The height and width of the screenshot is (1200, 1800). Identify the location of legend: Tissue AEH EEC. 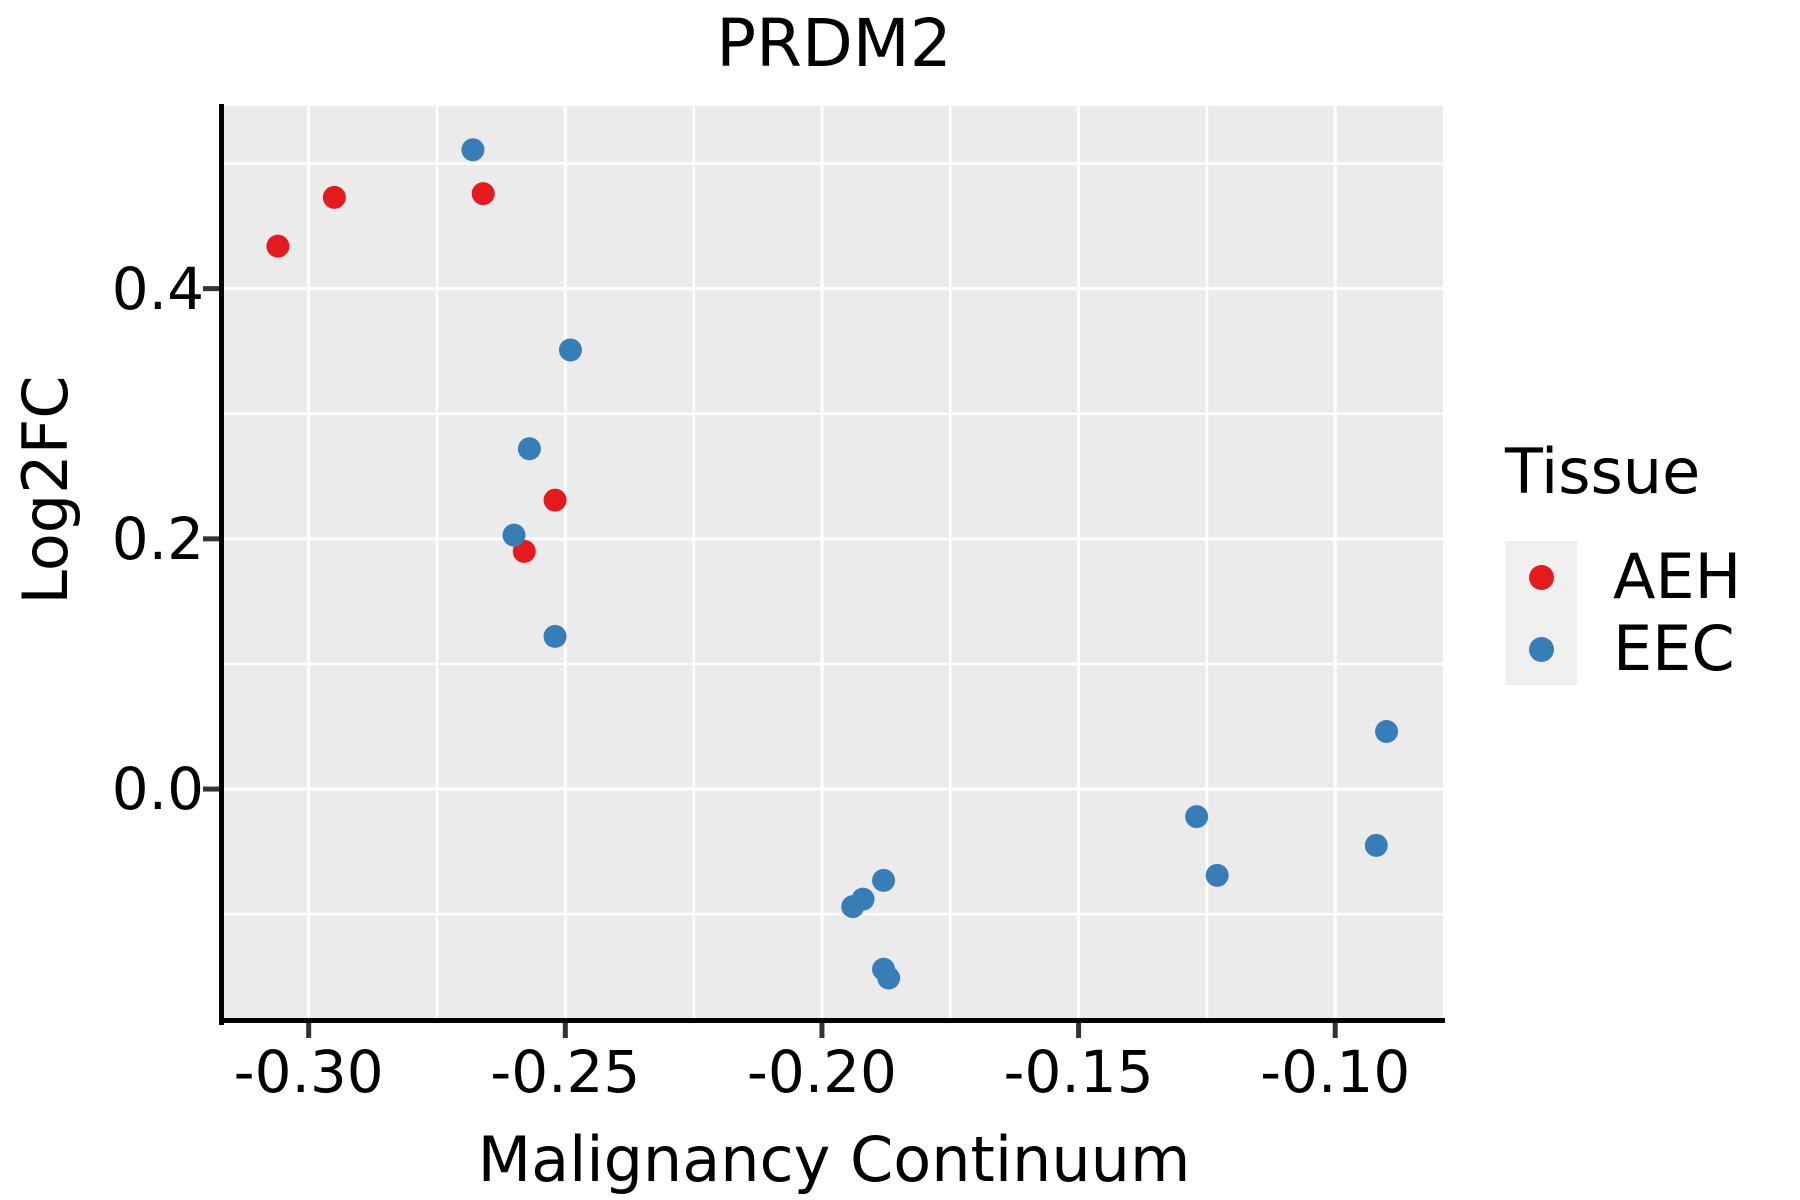
(1652, 560).